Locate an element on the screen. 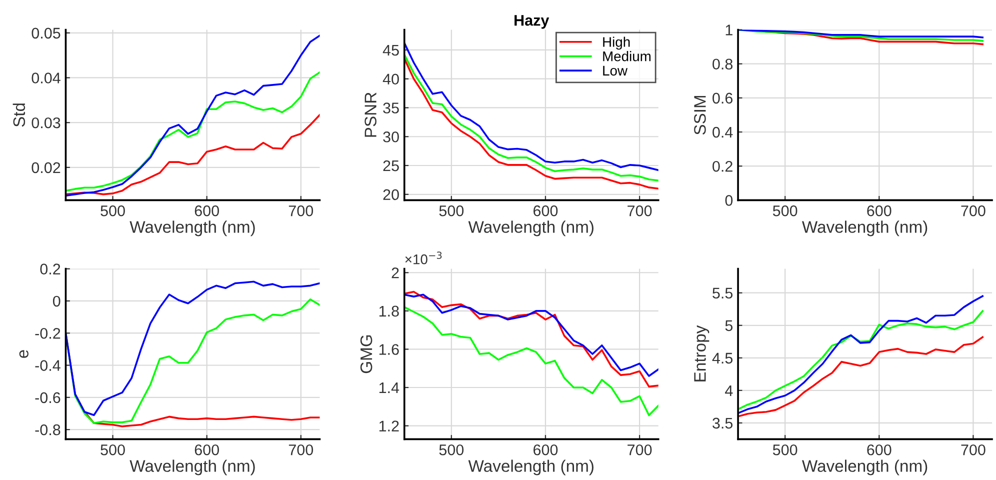 Image resolution: width=996 pixels, height=480 pixels. y-tick-label: 0.05 is located at coordinates (46, 33).